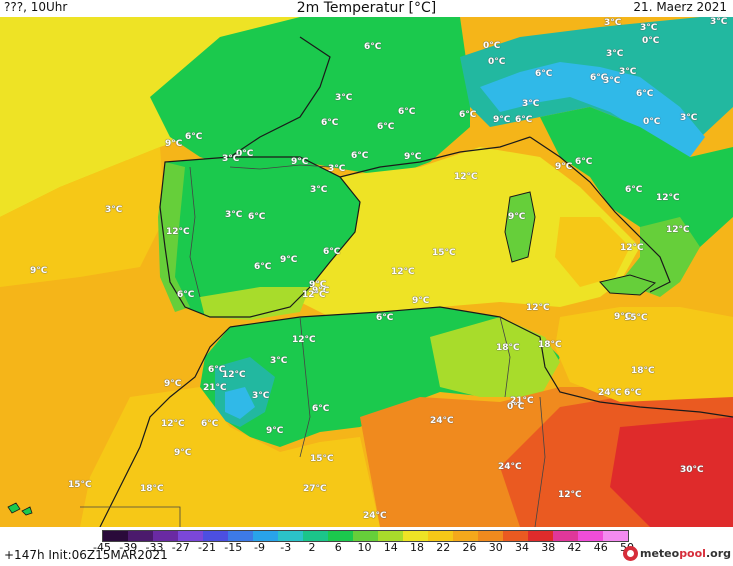 The width and height of the screenshot is (733, 566). Describe the element at coordinates (671, 472) in the screenshot. I see `sahara-peak` at that location.